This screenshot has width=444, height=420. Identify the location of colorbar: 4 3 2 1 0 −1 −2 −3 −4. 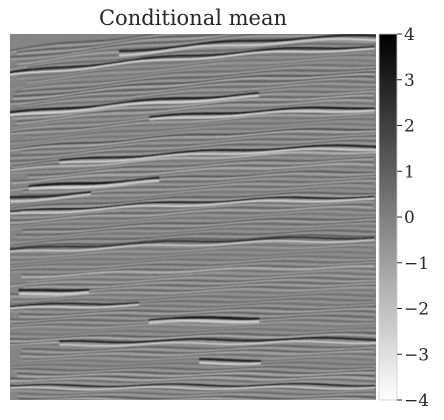
(403, 218).